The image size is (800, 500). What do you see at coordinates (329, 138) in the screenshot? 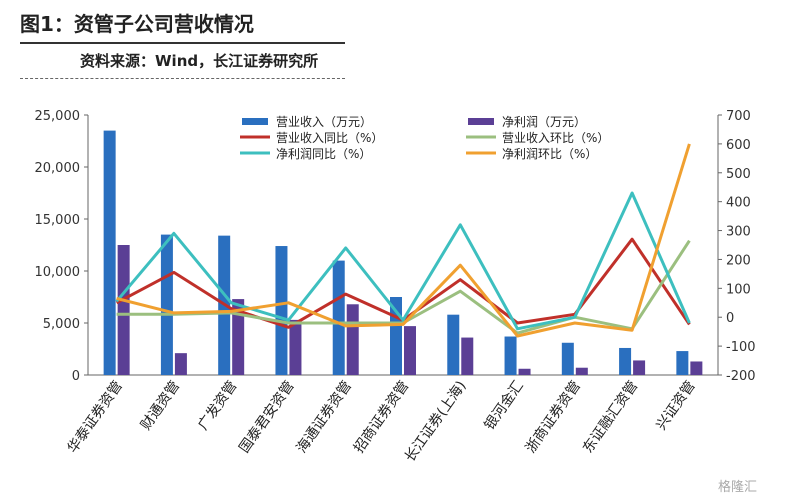
I see `legend-label: 营业收入同比（%）` at bounding box center [329, 138].